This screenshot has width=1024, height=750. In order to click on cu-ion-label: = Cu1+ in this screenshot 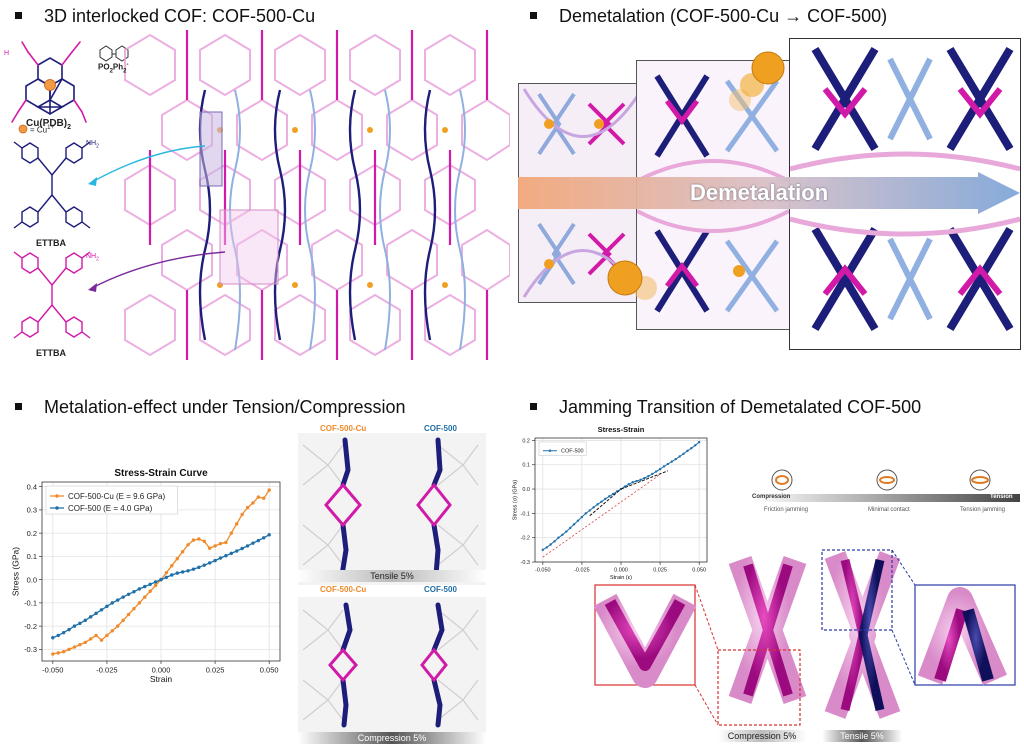, I will do `click(42, 130)`.